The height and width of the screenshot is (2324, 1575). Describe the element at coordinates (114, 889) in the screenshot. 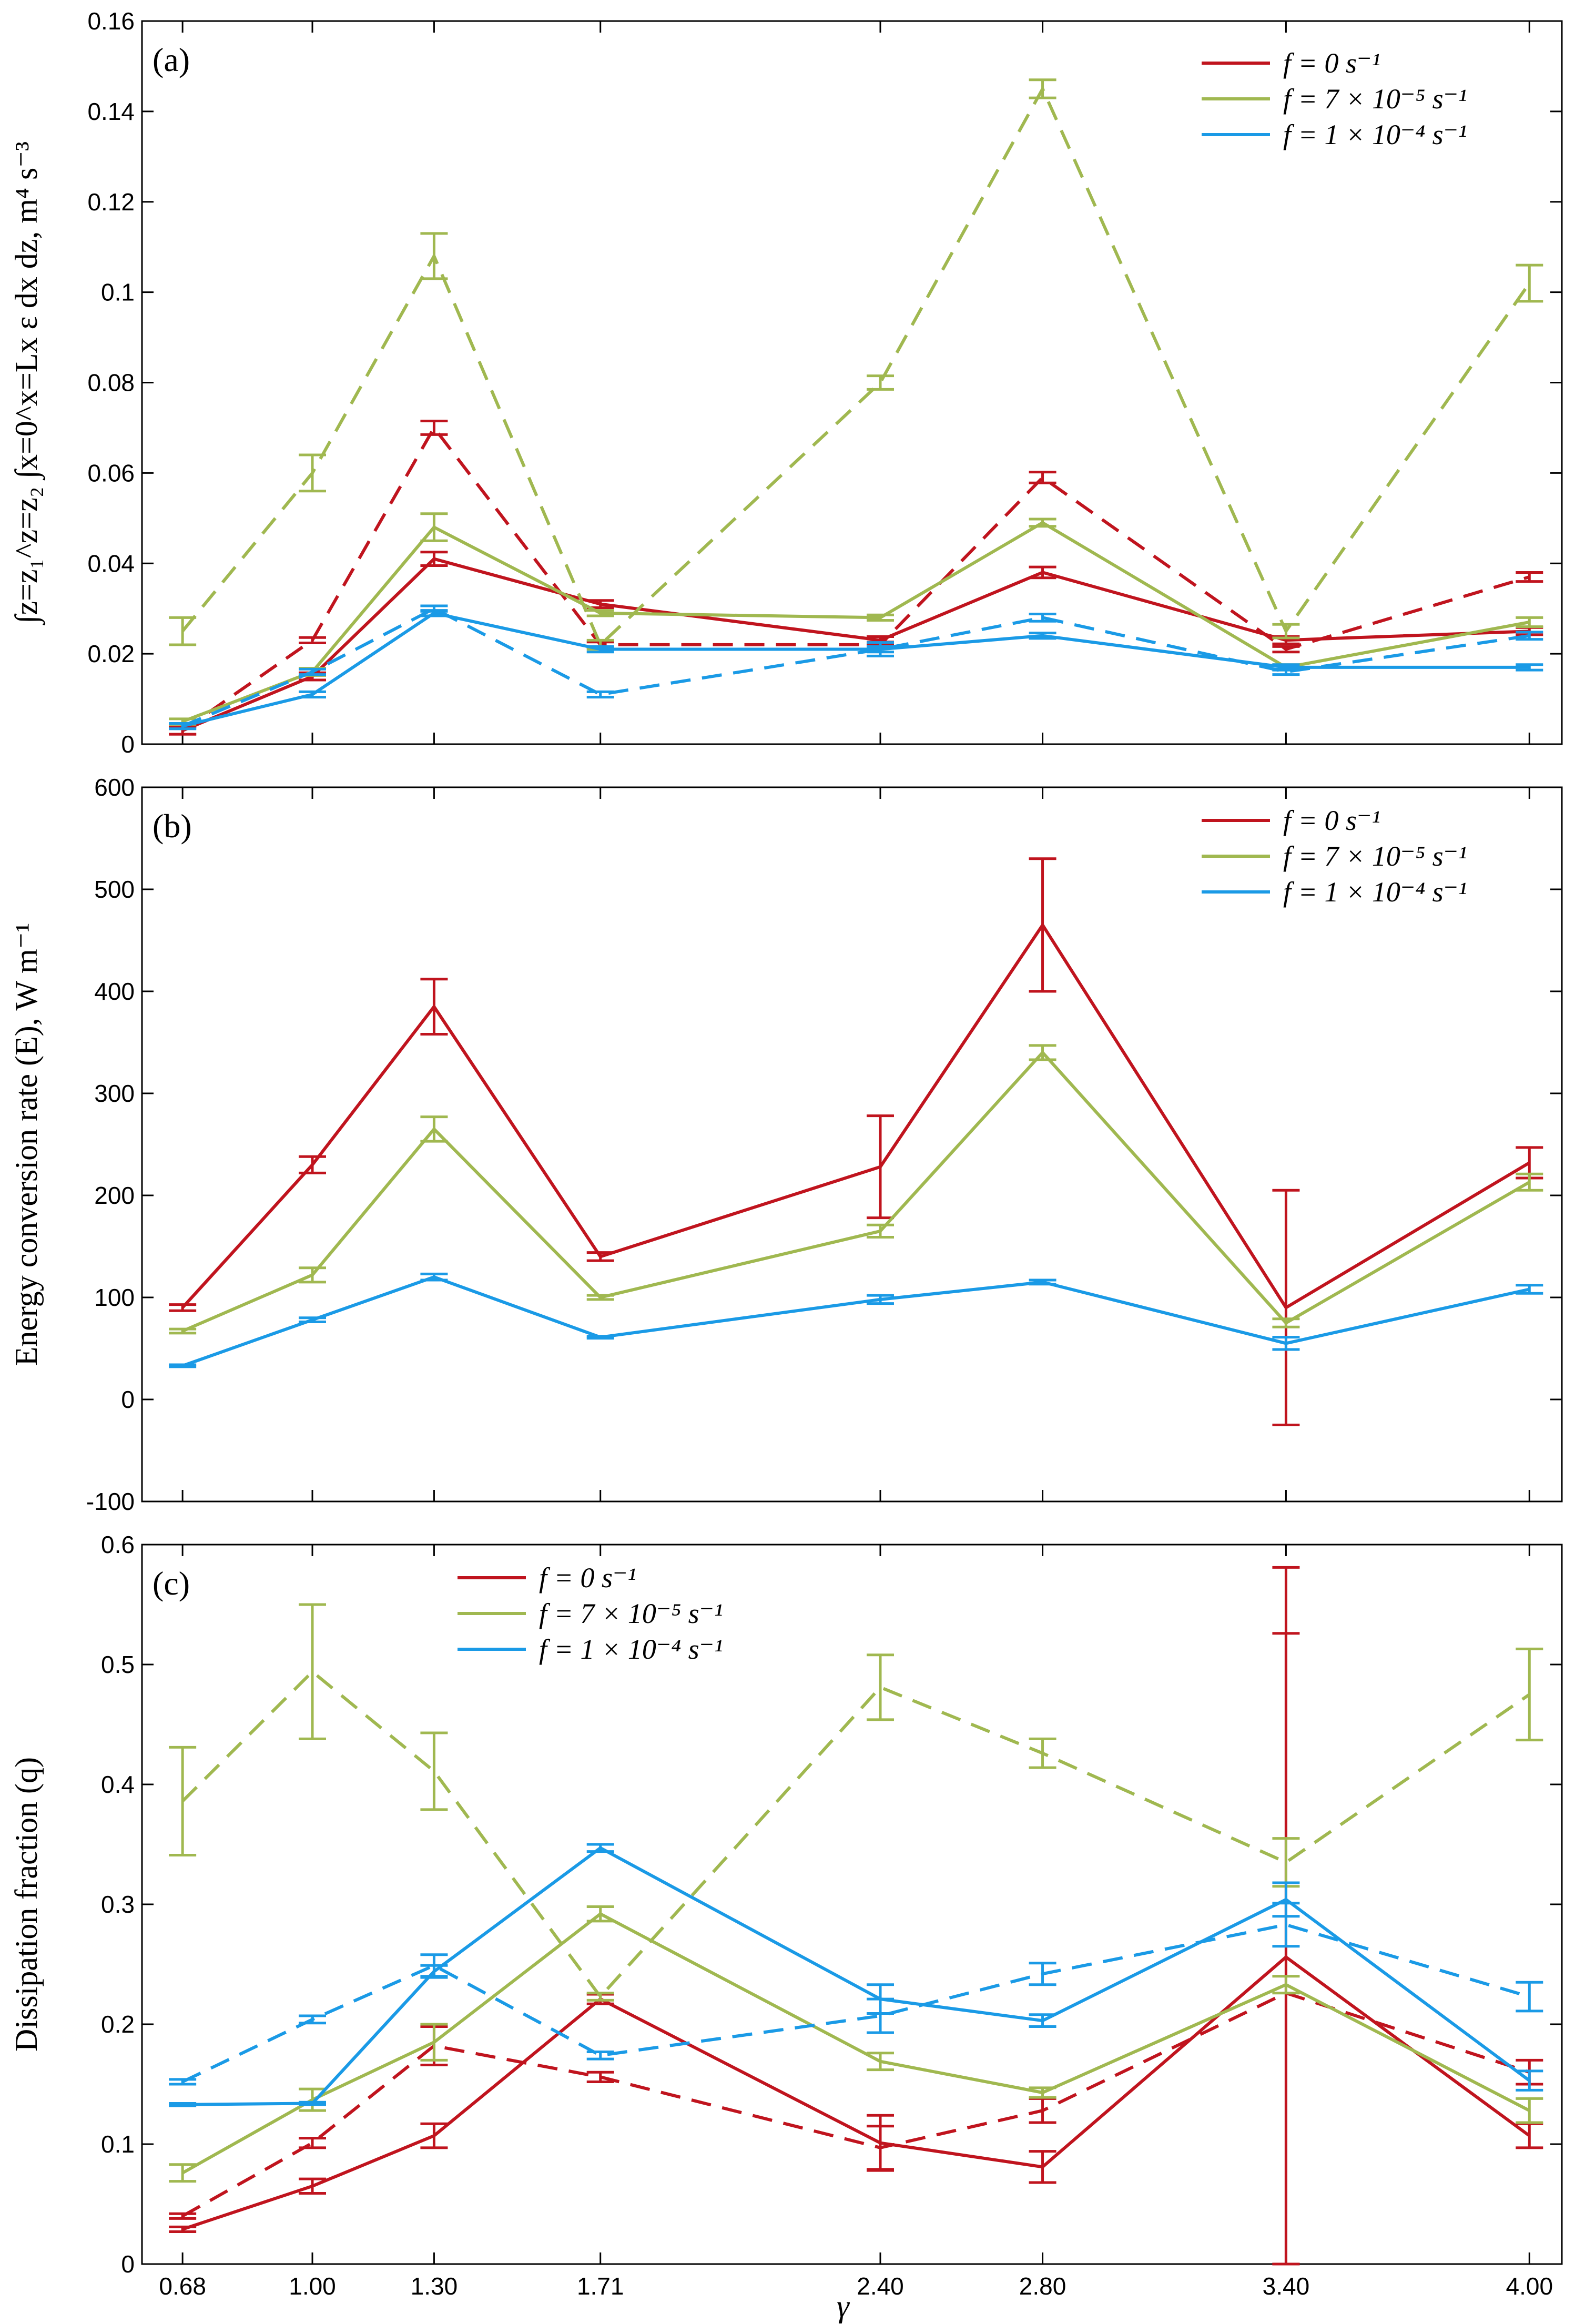

I see `y-tick-label: 500` at that location.